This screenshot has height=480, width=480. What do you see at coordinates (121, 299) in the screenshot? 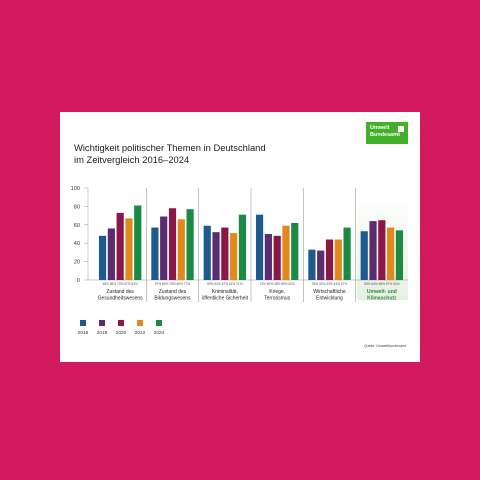
I see `category-label: Gesundheitswesens` at bounding box center [121, 299].